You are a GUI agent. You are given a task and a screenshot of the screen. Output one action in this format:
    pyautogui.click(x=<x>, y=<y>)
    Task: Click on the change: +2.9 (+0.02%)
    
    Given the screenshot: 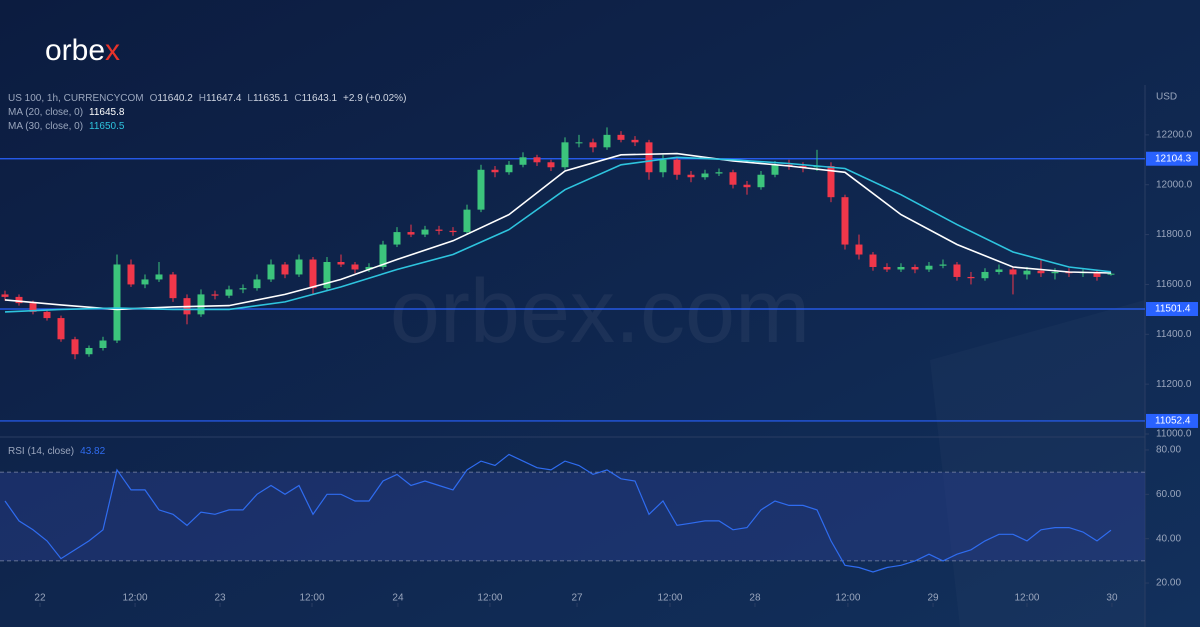 What is the action you would take?
    pyautogui.click(x=374, y=98)
    